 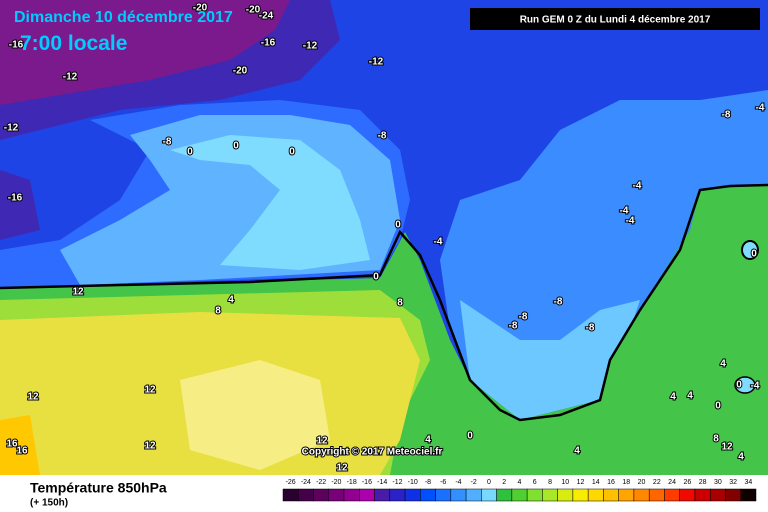 I want to click on lead-time: (+ 150h), so click(x=49, y=503).